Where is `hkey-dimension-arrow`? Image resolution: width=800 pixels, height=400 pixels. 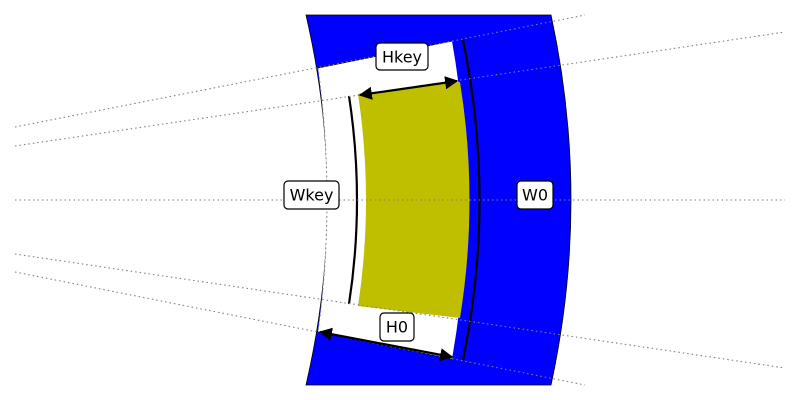 hkey-dimension-arrow is located at coordinates (408, 88).